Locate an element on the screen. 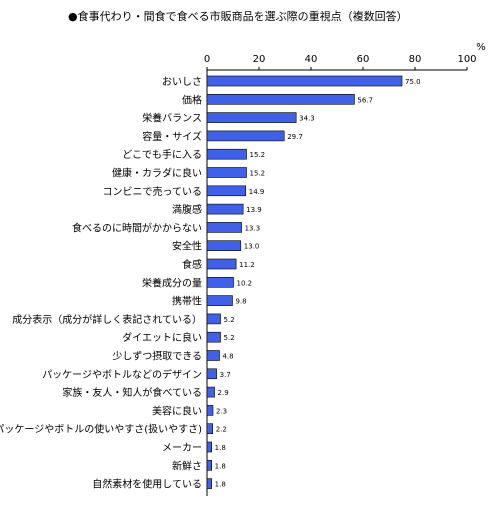 Image resolution: width=500 pixels, height=530 pixels. value-label: 75.0 is located at coordinates (413, 82).